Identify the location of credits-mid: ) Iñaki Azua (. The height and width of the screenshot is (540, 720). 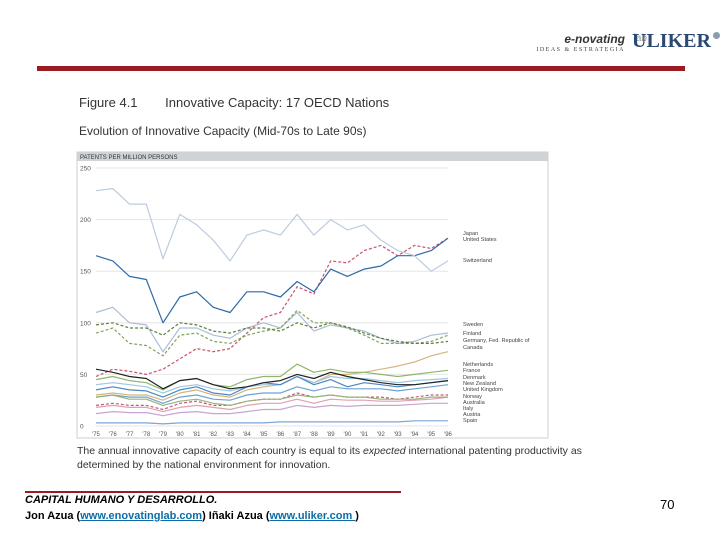
(236, 516).